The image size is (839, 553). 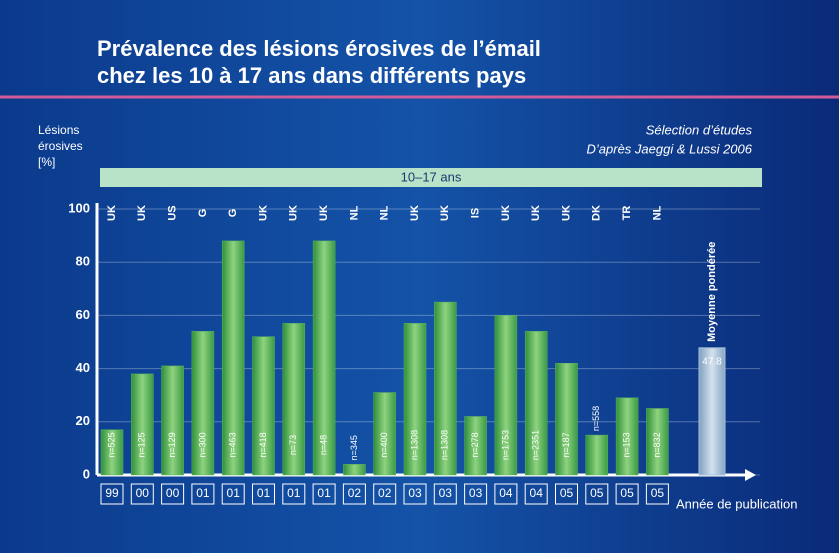 I want to click on n-label: n=300, so click(x=202, y=444).